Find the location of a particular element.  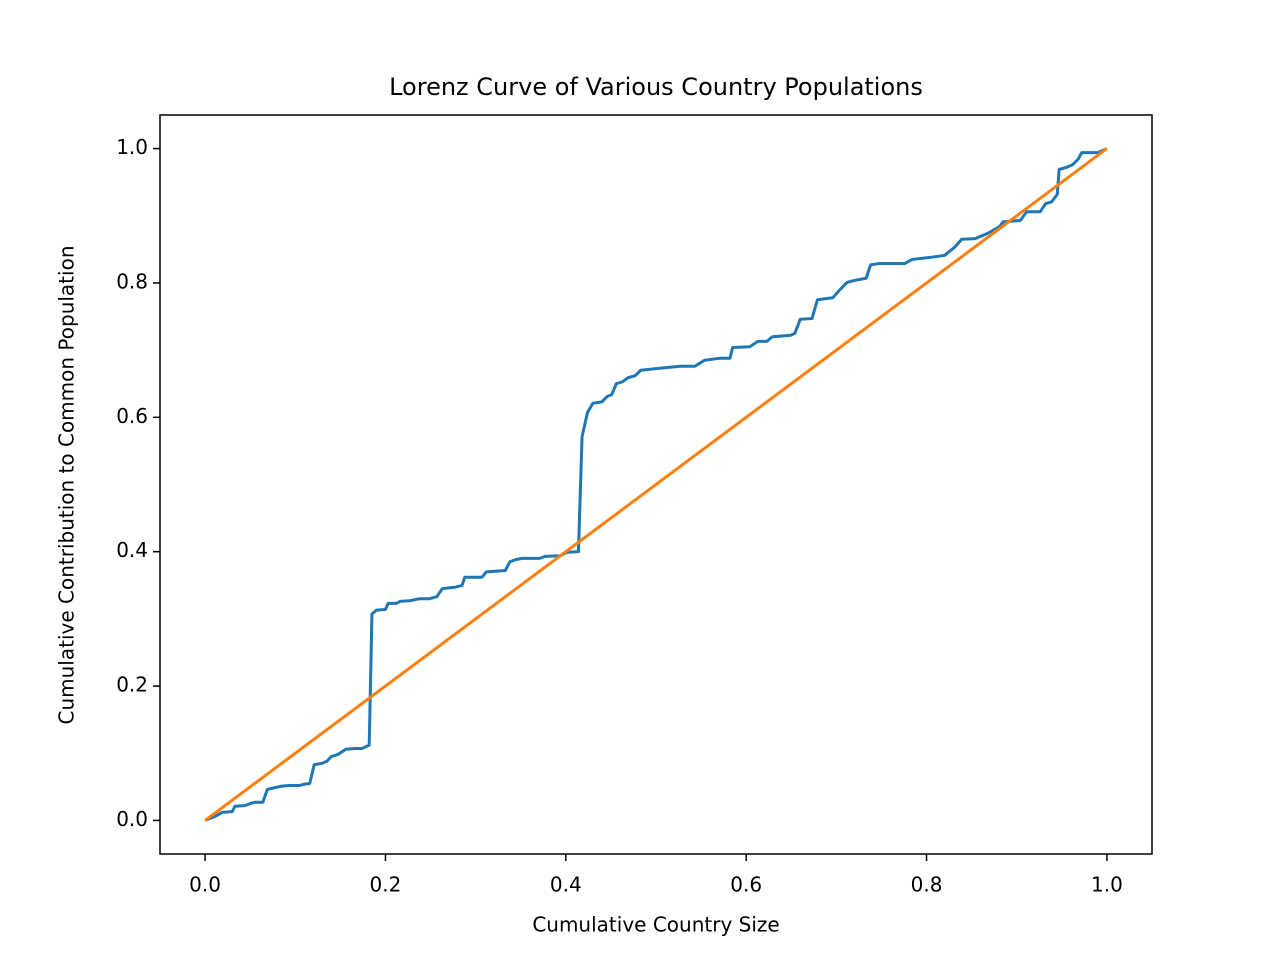

y-tick-label: 0.6 is located at coordinates (132, 416).